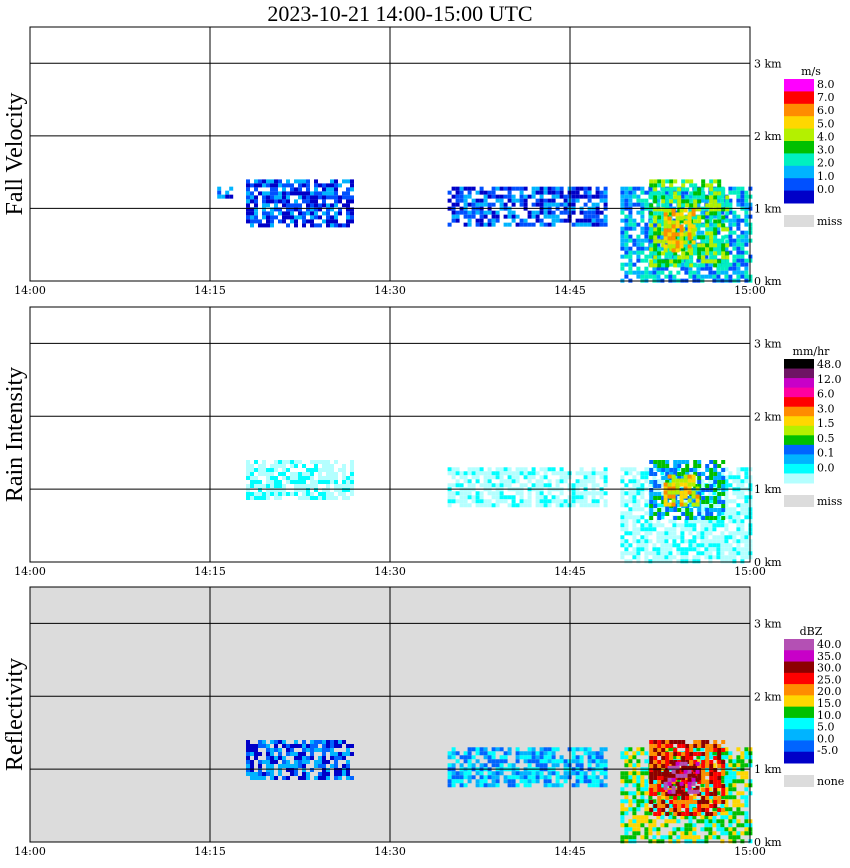 The image size is (850, 868). I want to click on colorbar-swatch, so click(799, 757).